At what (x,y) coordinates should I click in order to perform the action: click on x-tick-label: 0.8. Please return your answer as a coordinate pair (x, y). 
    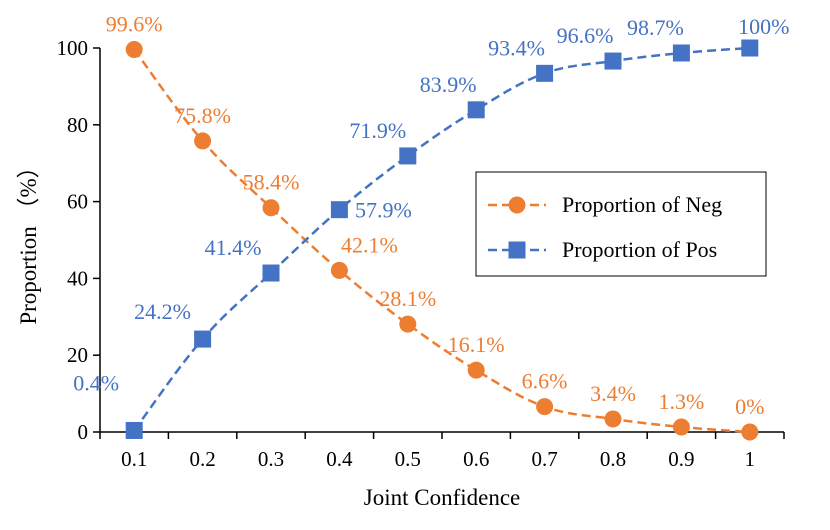
    Looking at the image, I should click on (613, 459).